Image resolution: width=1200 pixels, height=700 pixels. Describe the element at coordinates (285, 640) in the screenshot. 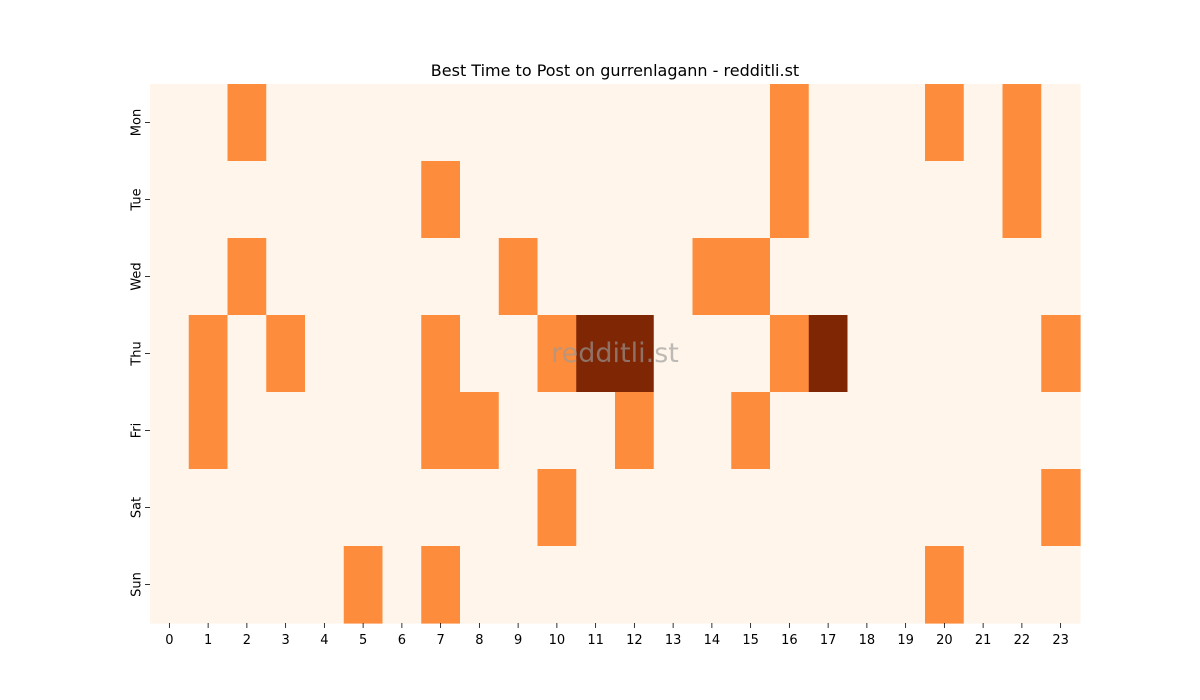

I see `x-tick-label: 3` at that location.